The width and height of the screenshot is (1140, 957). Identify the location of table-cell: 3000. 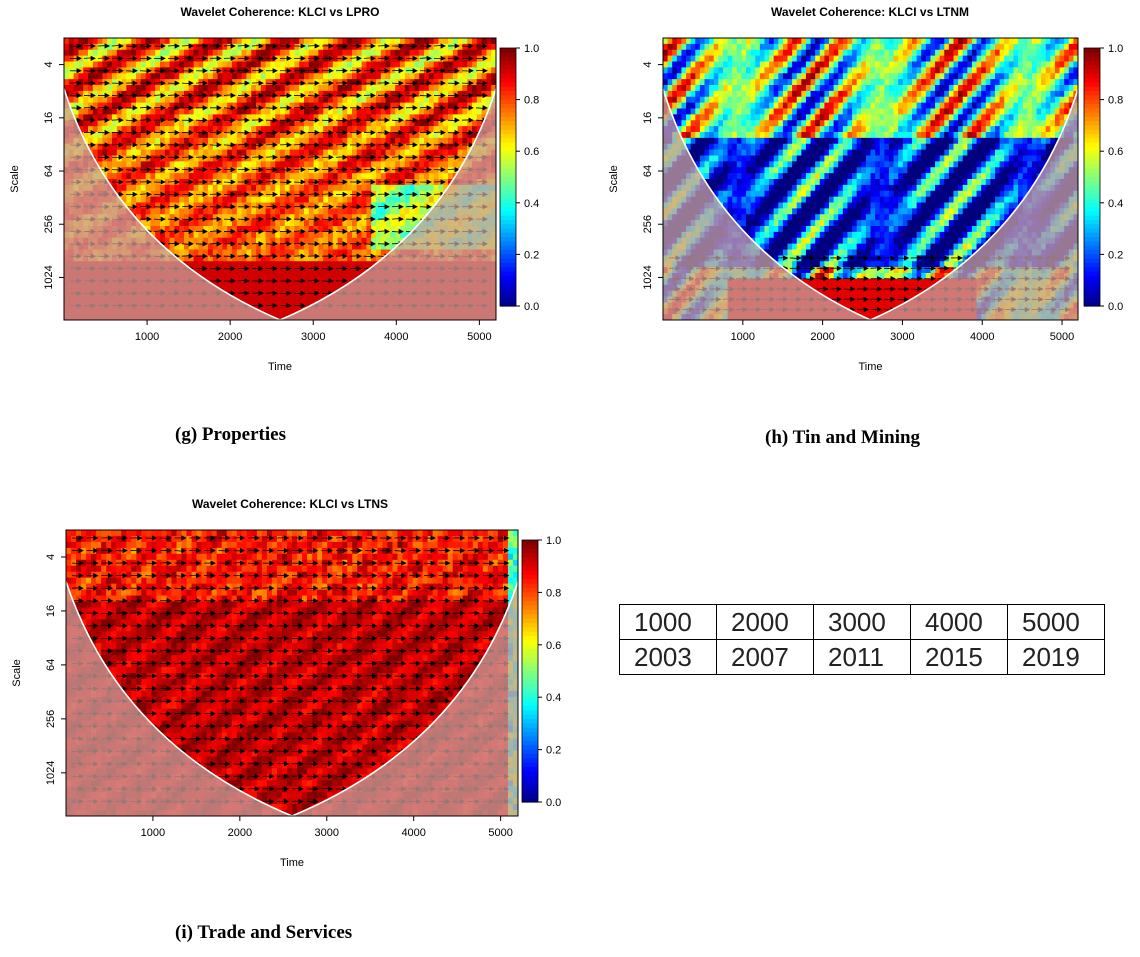
(862, 622).